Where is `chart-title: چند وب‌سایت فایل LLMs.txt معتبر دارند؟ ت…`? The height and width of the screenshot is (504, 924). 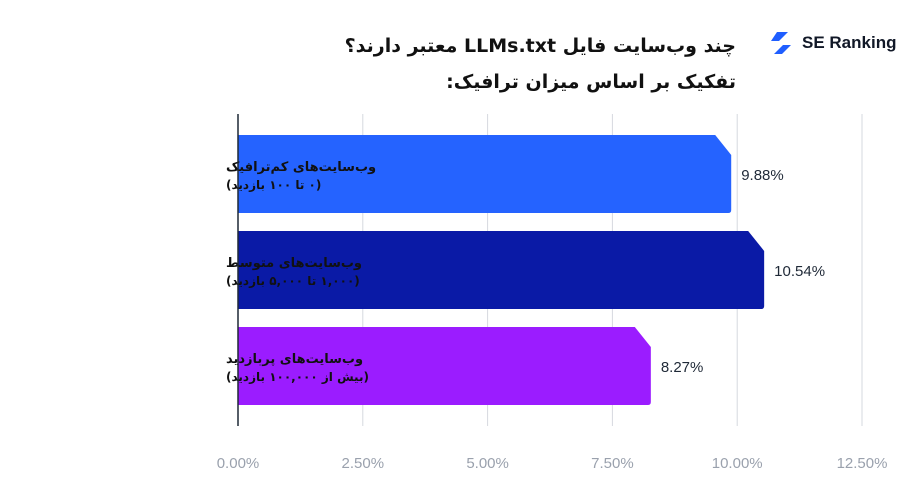 chart-title: چند وب‌سایت فایل LLMs.txt معتبر دارند؟ ت… is located at coordinates (540, 64).